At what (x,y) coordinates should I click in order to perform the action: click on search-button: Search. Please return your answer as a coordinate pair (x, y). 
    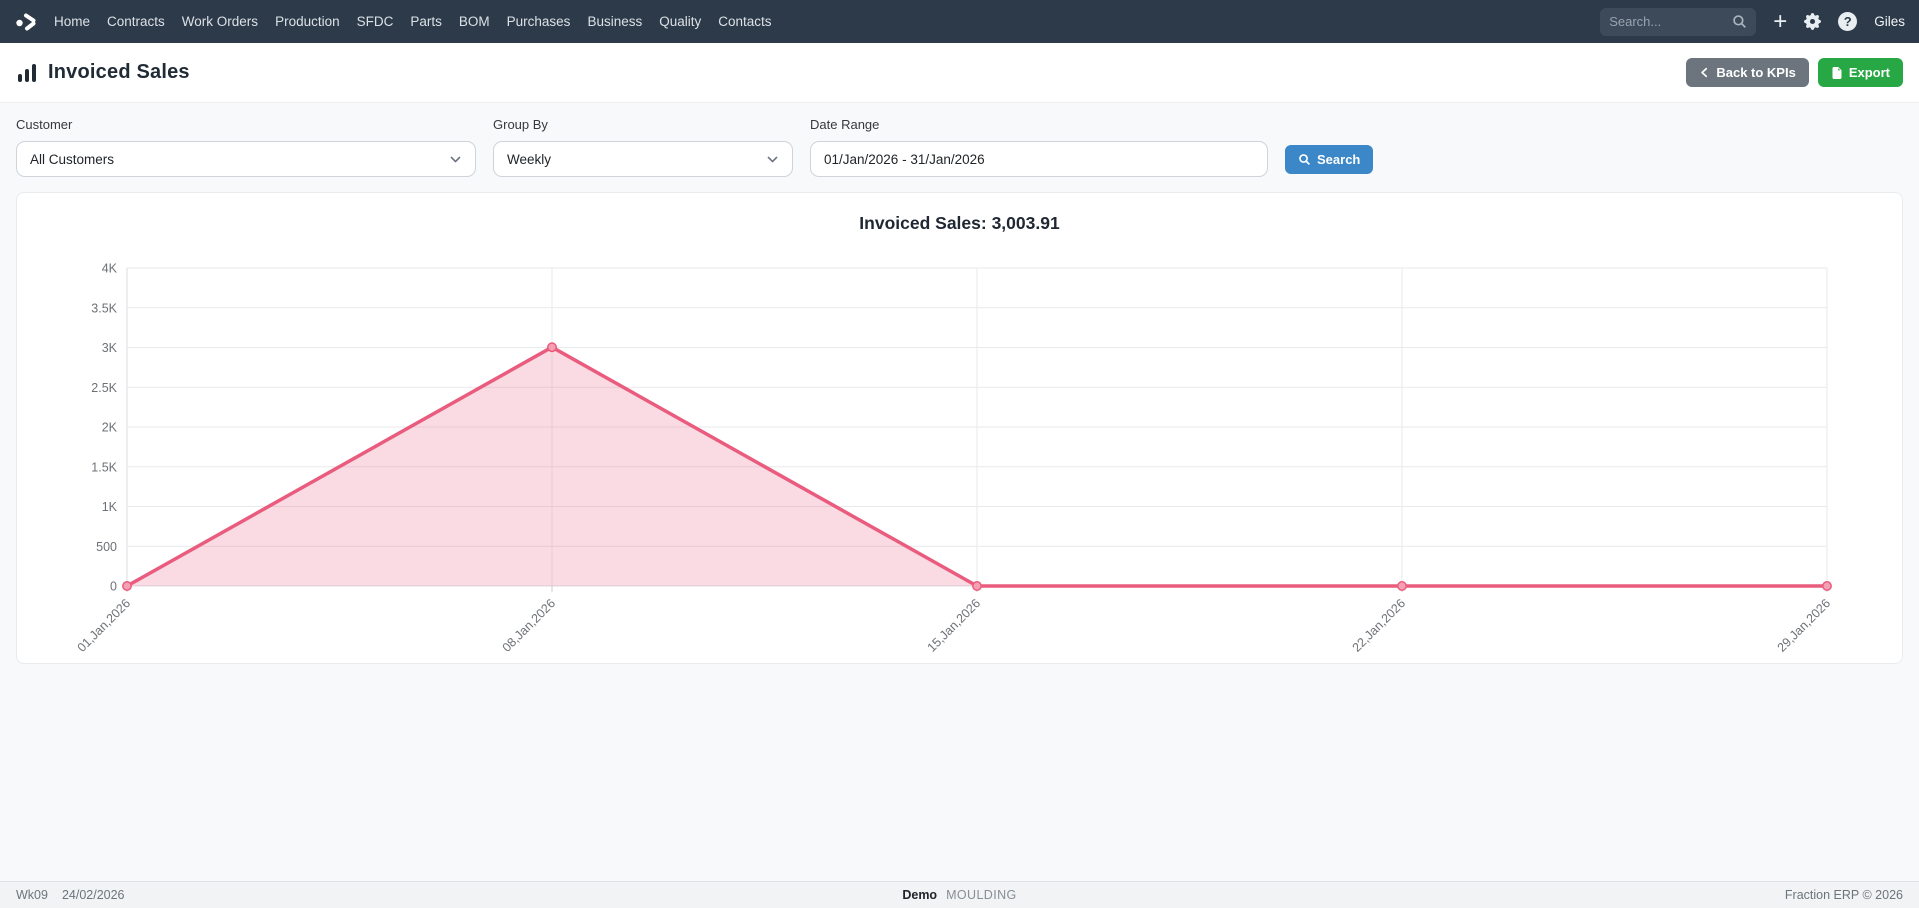
    Looking at the image, I should click on (1329, 159).